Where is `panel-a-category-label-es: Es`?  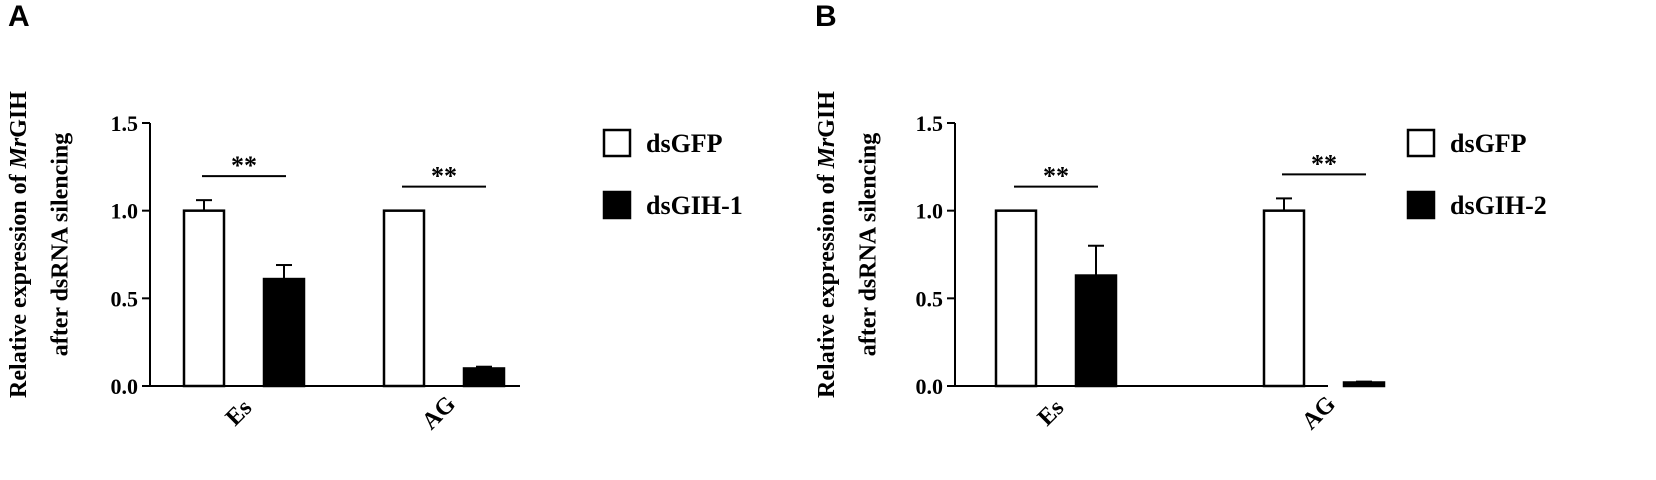
panel-a-category-label-es: Es is located at coordinates (239, 413).